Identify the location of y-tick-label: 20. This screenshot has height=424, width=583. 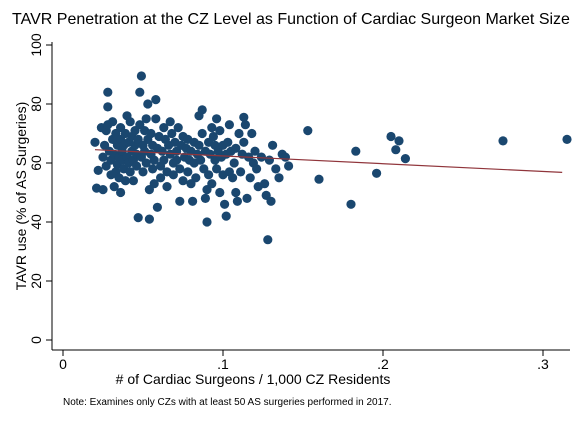
(36, 281).